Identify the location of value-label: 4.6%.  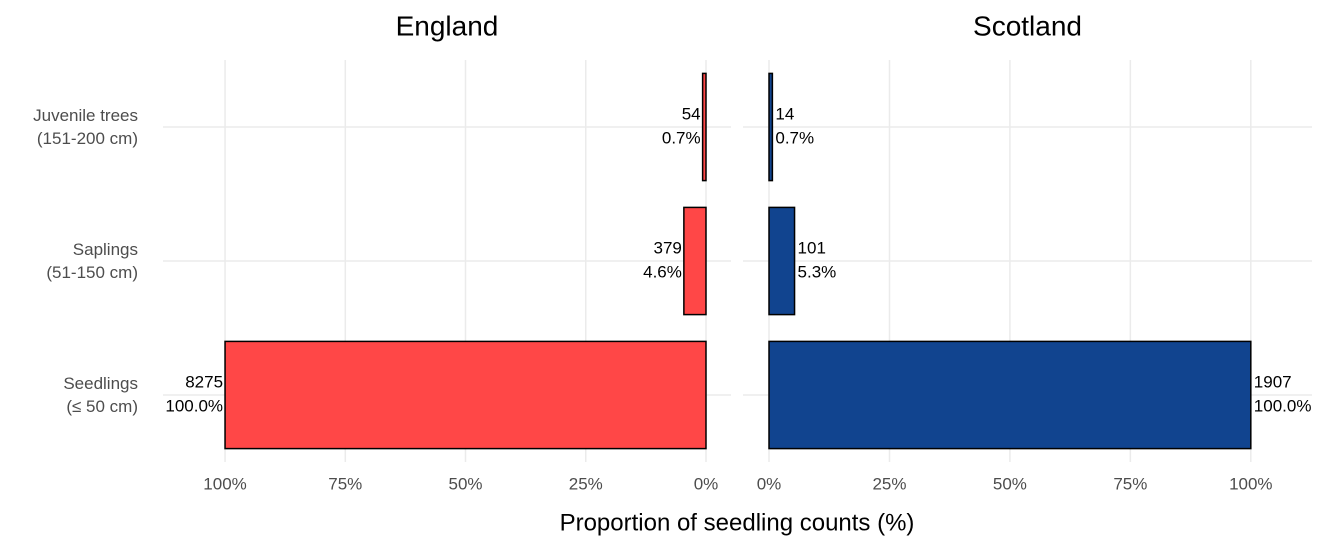
(662, 271).